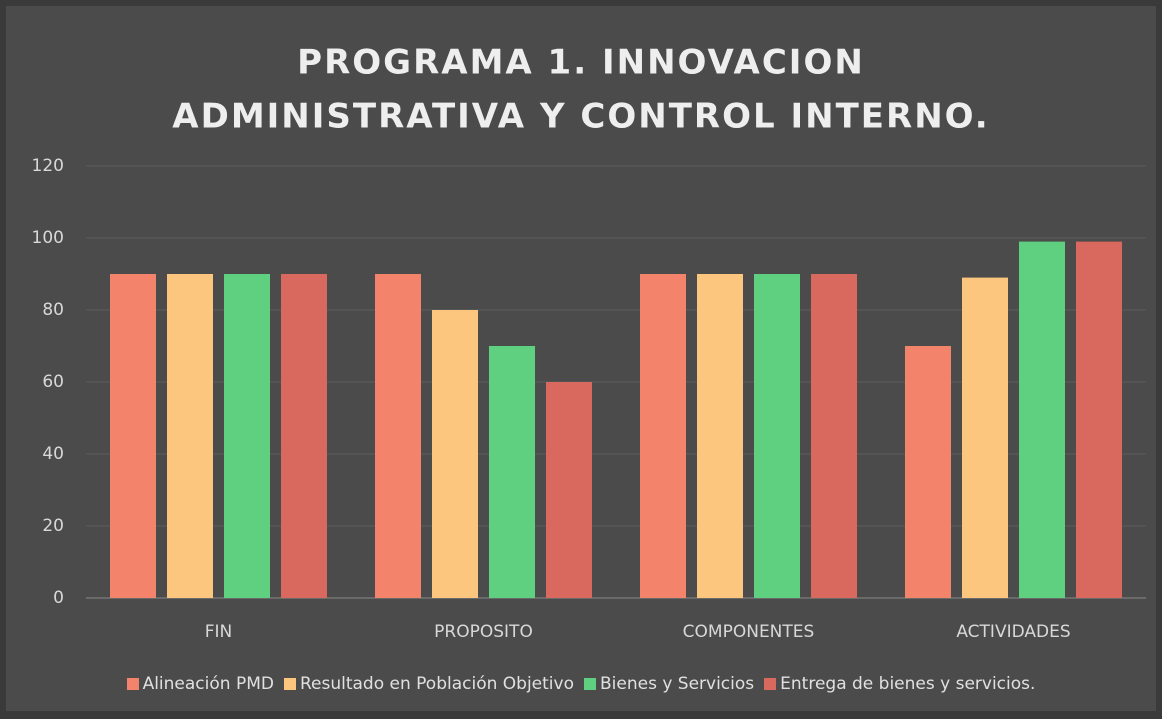 The height and width of the screenshot is (719, 1162). Describe the element at coordinates (436, 684) in the screenshot. I see `legend-label: Resultado en Población Objetivo` at that location.